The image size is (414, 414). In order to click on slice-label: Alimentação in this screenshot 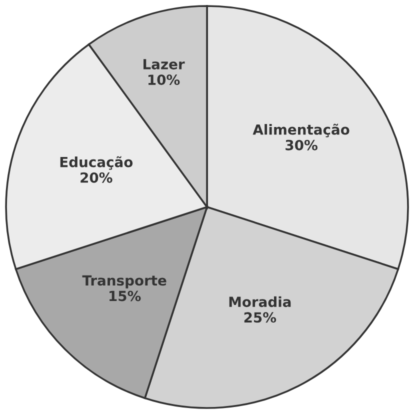, I will do `click(301, 131)`.